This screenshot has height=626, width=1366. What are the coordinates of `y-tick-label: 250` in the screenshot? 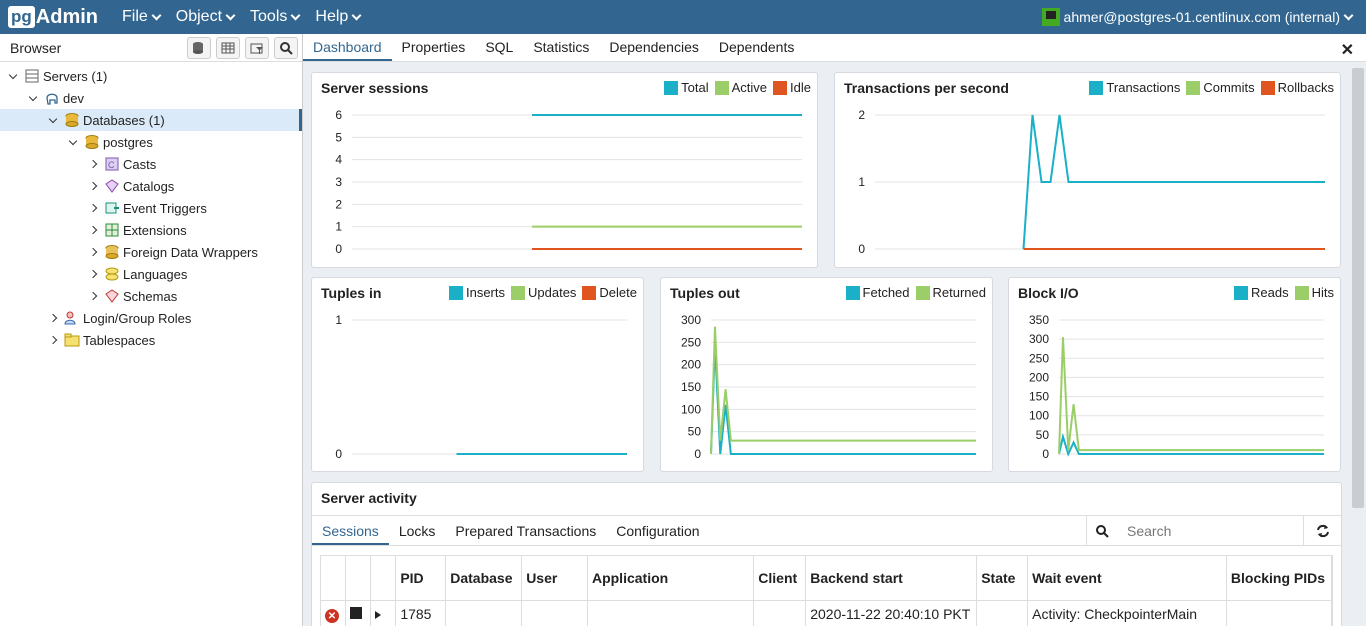 It's located at (1039, 358).